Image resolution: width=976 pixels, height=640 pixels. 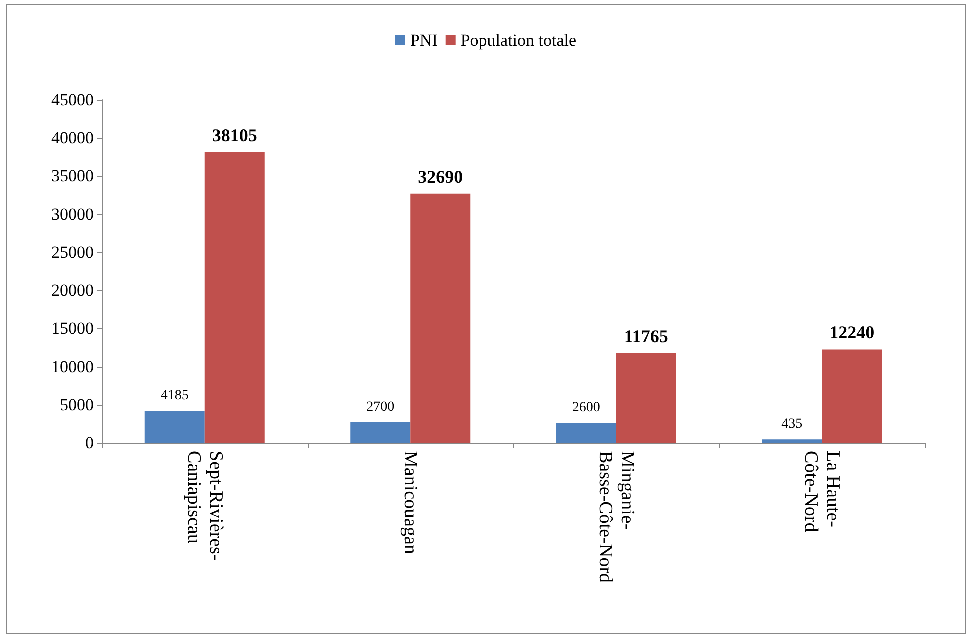 What do you see at coordinates (73, 138) in the screenshot?
I see `y-tick-label: 40000` at bounding box center [73, 138].